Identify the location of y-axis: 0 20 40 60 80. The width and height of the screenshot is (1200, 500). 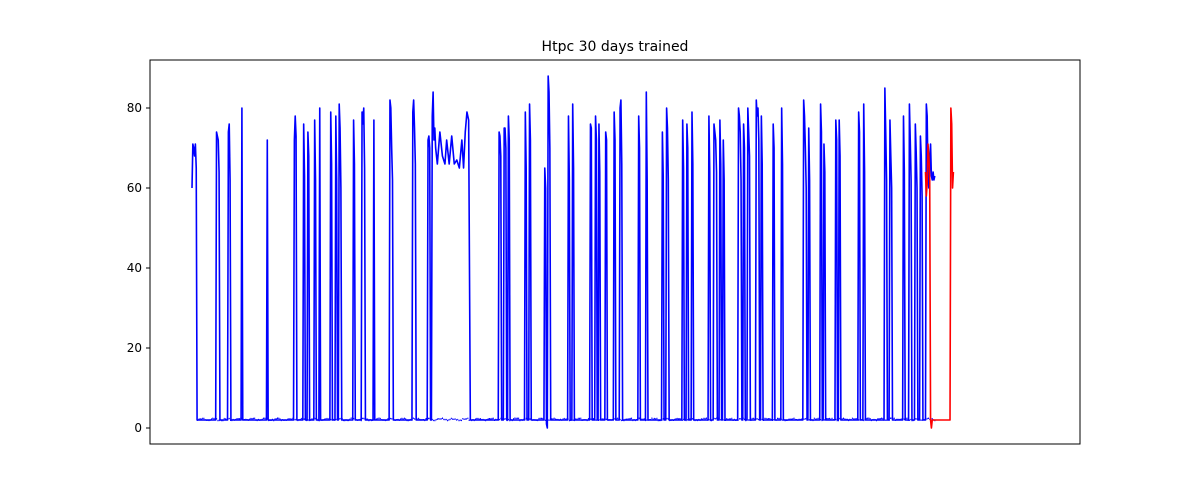
(138, 268).